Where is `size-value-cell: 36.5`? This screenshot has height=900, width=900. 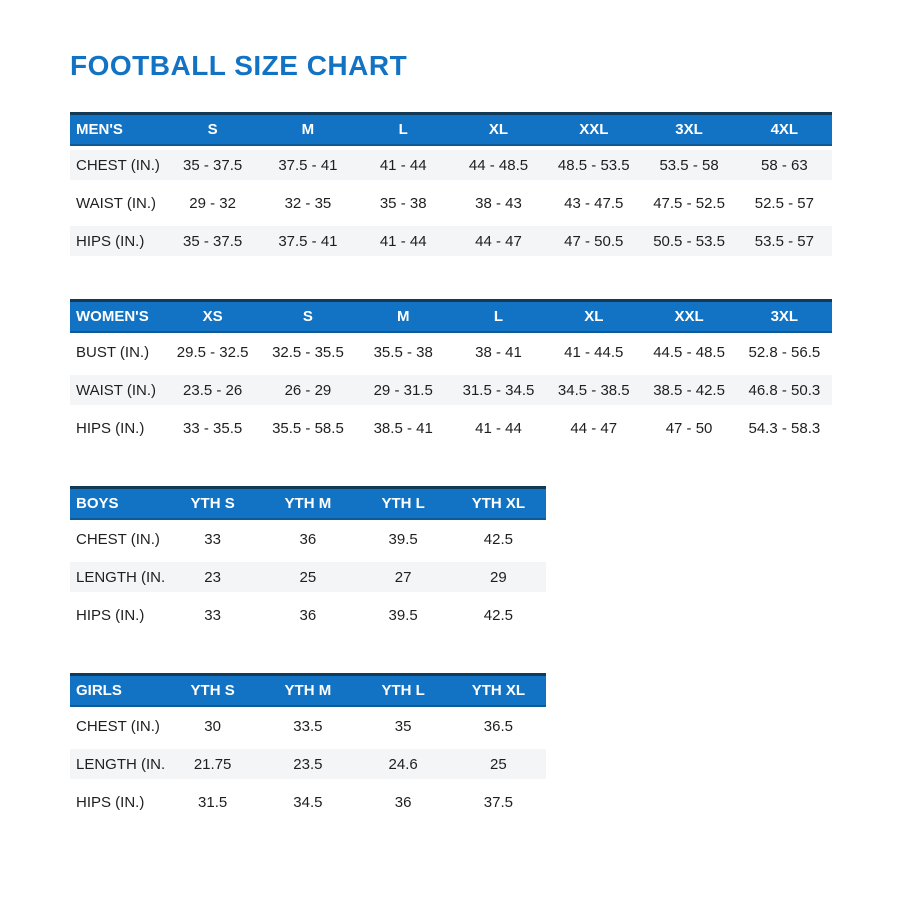 size-value-cell: 36.5 is located at coordinates (498, 726).